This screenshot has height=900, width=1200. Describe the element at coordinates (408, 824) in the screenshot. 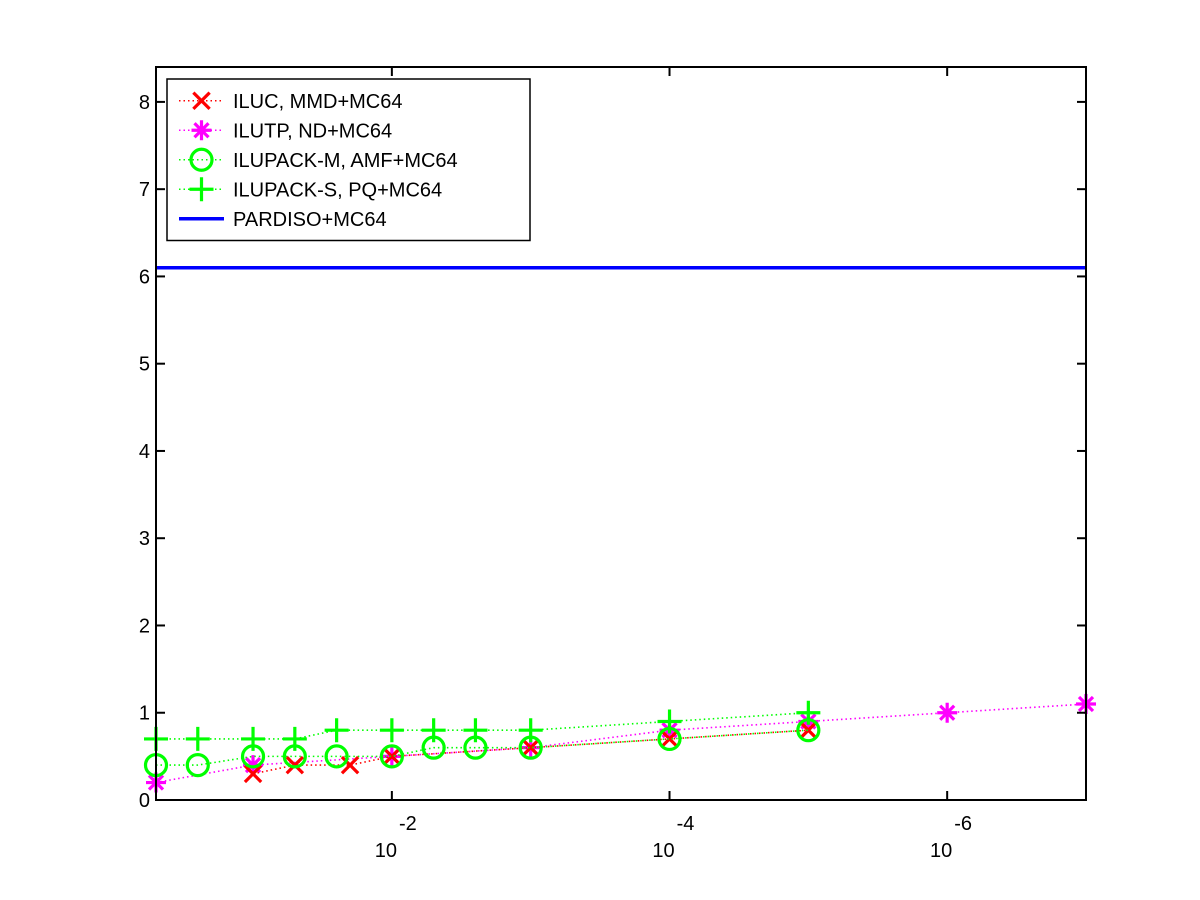

I see `x-tick-label-exponent-0: -2` at that location.